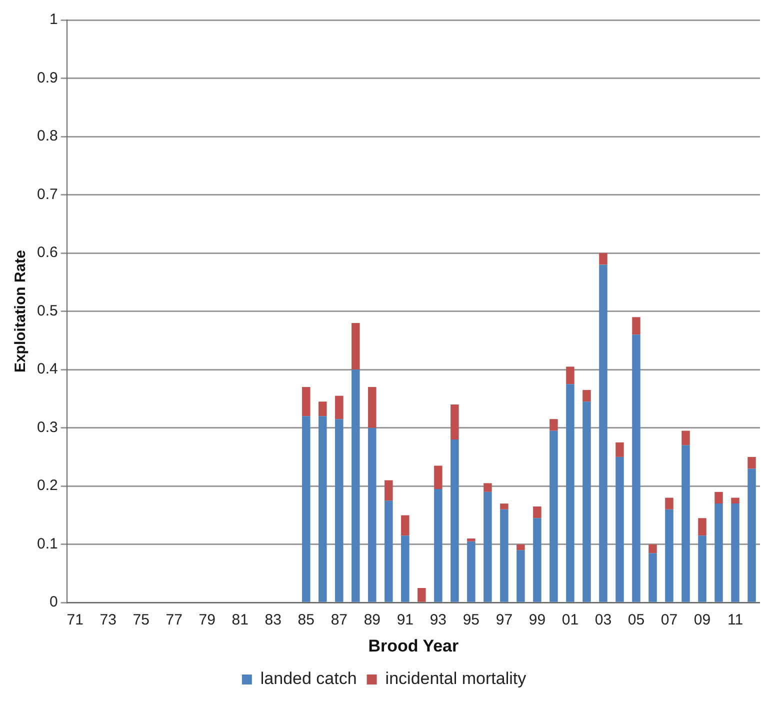 The height and width of the screenshot is (715, 768). What do you see at coordinates (47, 311) in the screenshot?
I see `y-tick-label: 0.5` at bounding box center [47, 311].